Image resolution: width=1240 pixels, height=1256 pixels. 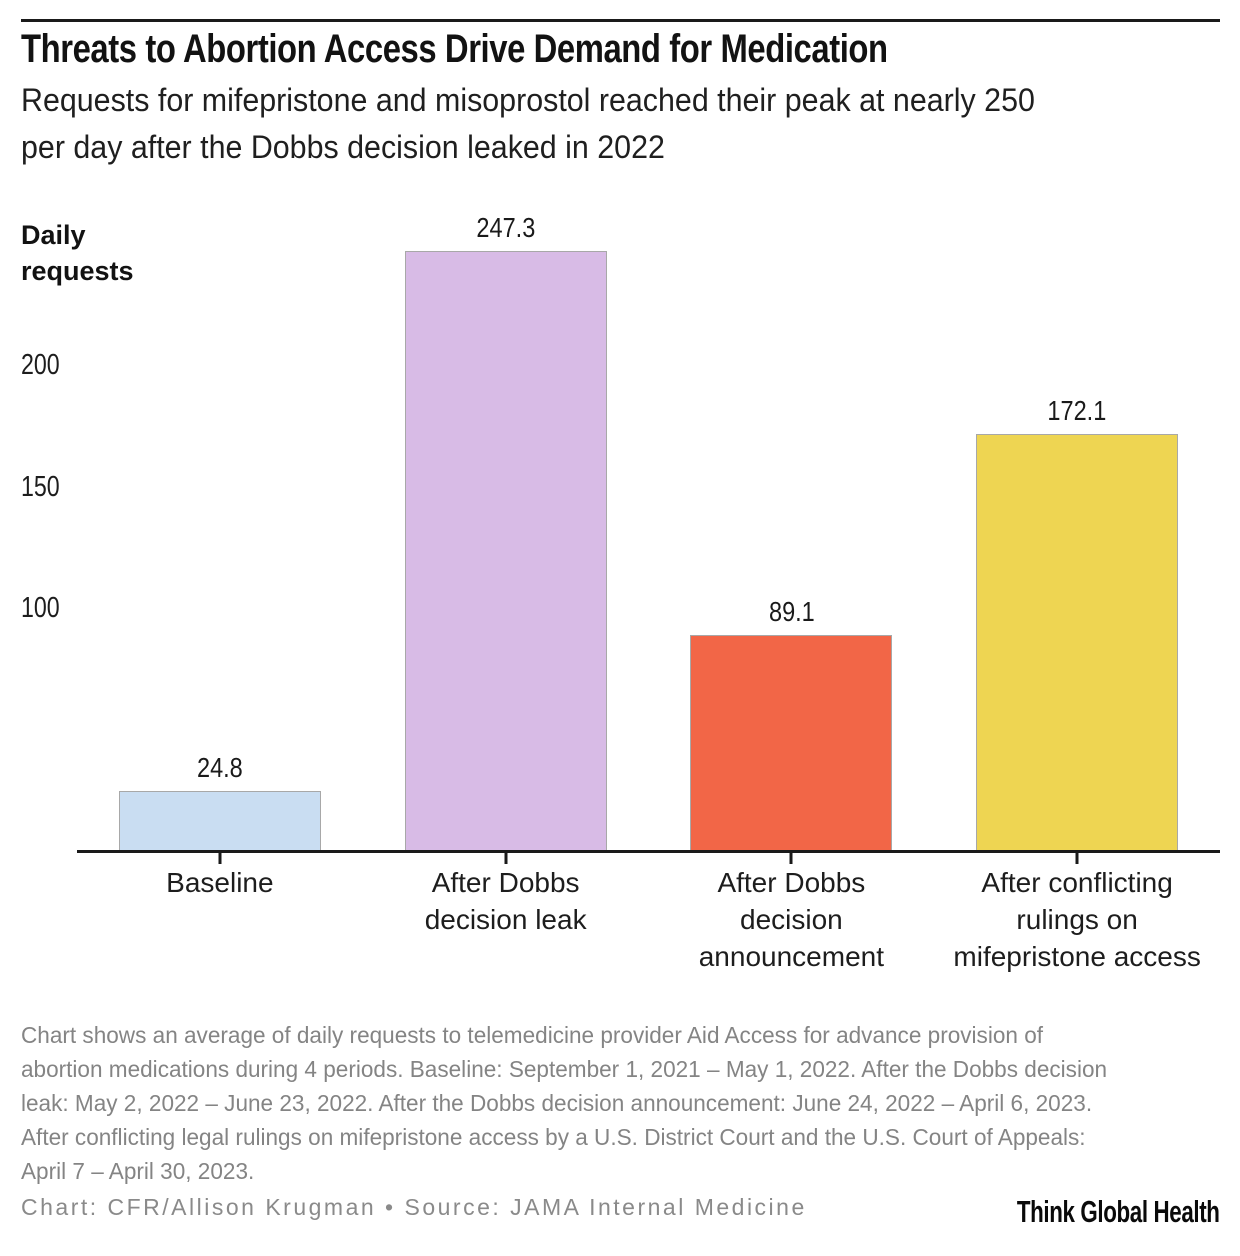 What do you see at coordinates (40, 486) in the screenshot?
I see `y-tick-label: 150` at bounding box center [40, 486].